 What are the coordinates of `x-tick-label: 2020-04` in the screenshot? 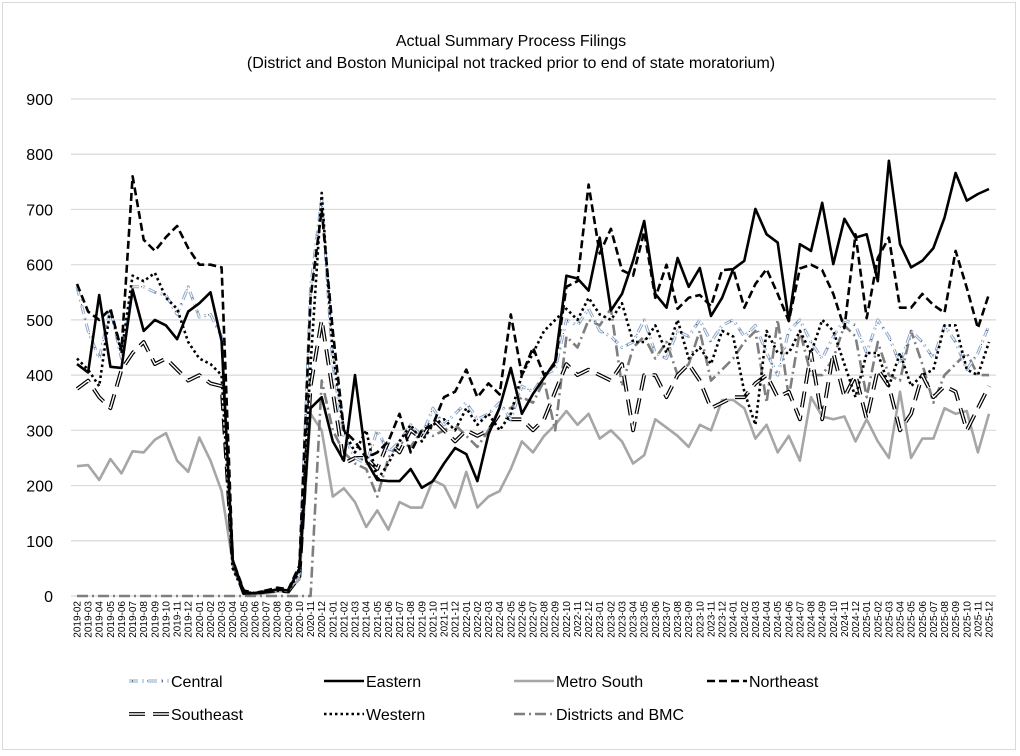 It's located at (233, 619).